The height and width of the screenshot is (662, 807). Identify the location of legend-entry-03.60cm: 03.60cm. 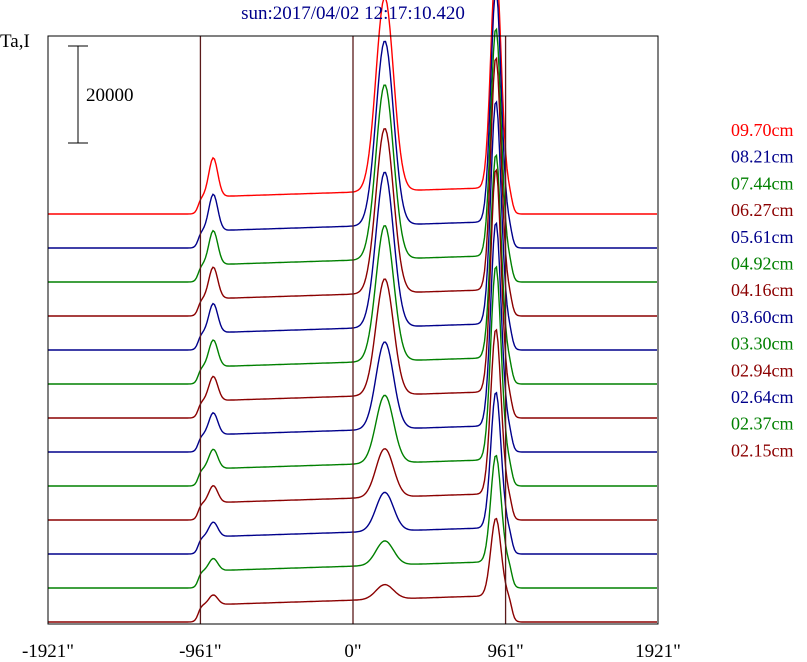
(762, 317).